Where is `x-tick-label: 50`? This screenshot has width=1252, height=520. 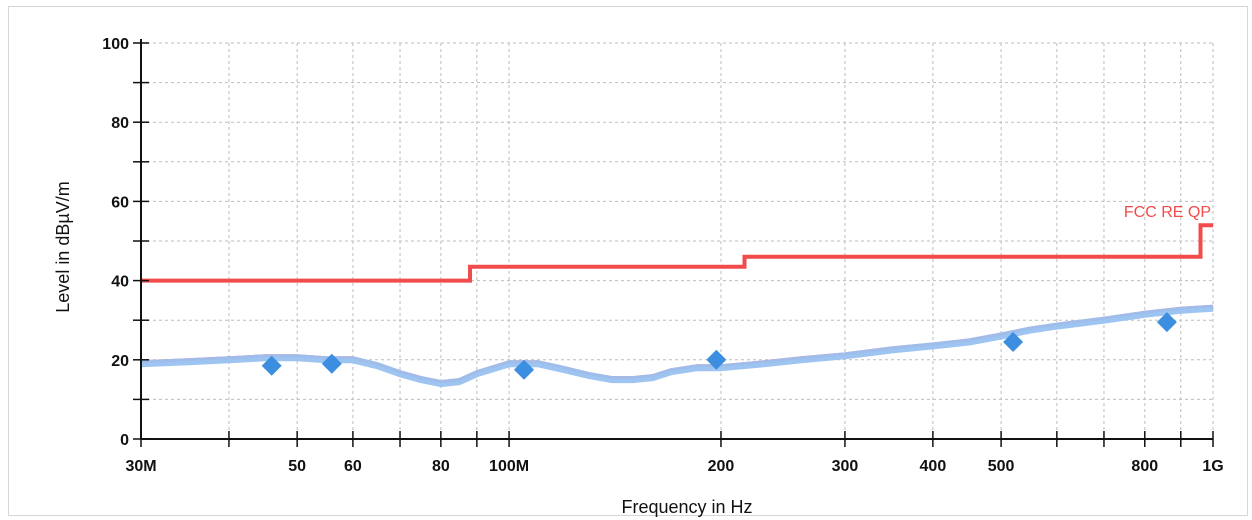 x-tick-label: 50 is located at coordinates (297, 466).